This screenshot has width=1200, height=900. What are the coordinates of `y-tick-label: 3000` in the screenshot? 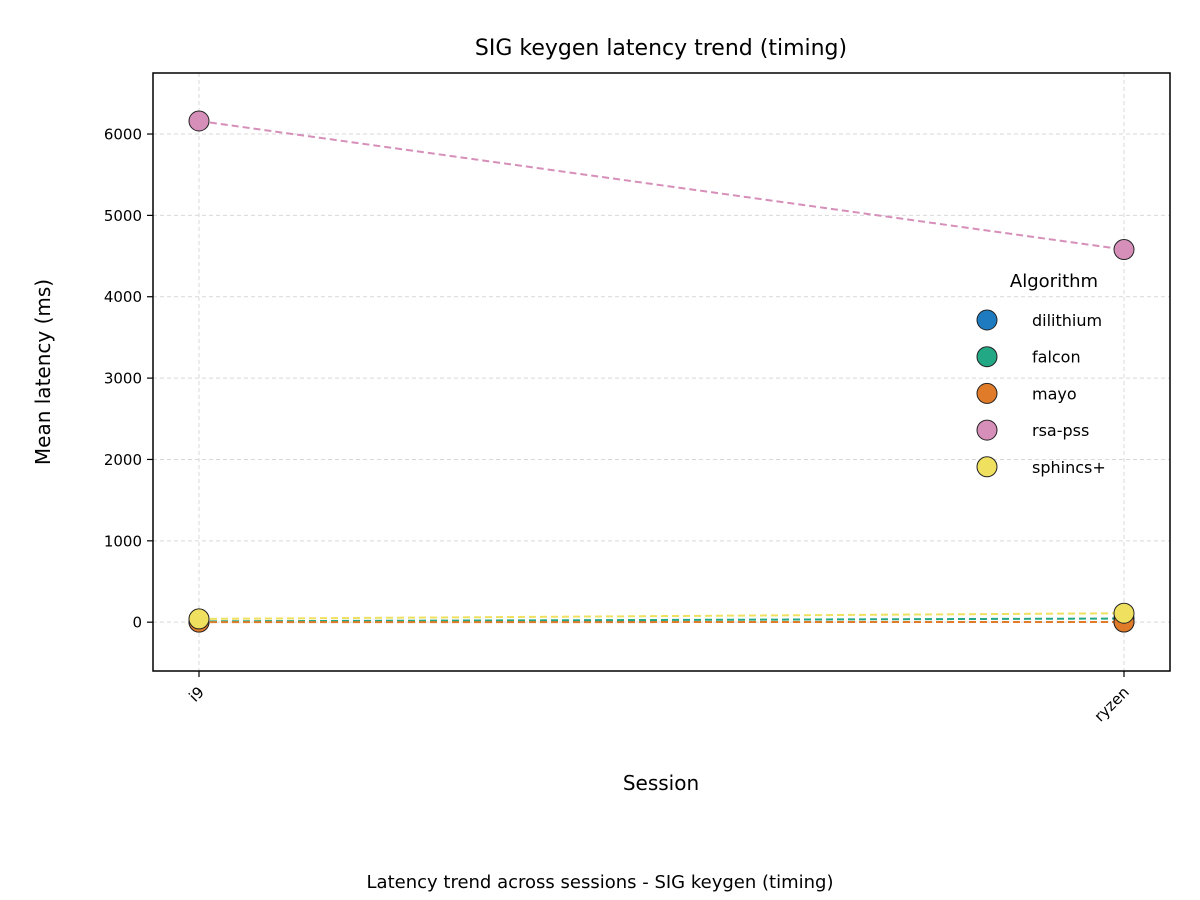 It's located at (123, 379).